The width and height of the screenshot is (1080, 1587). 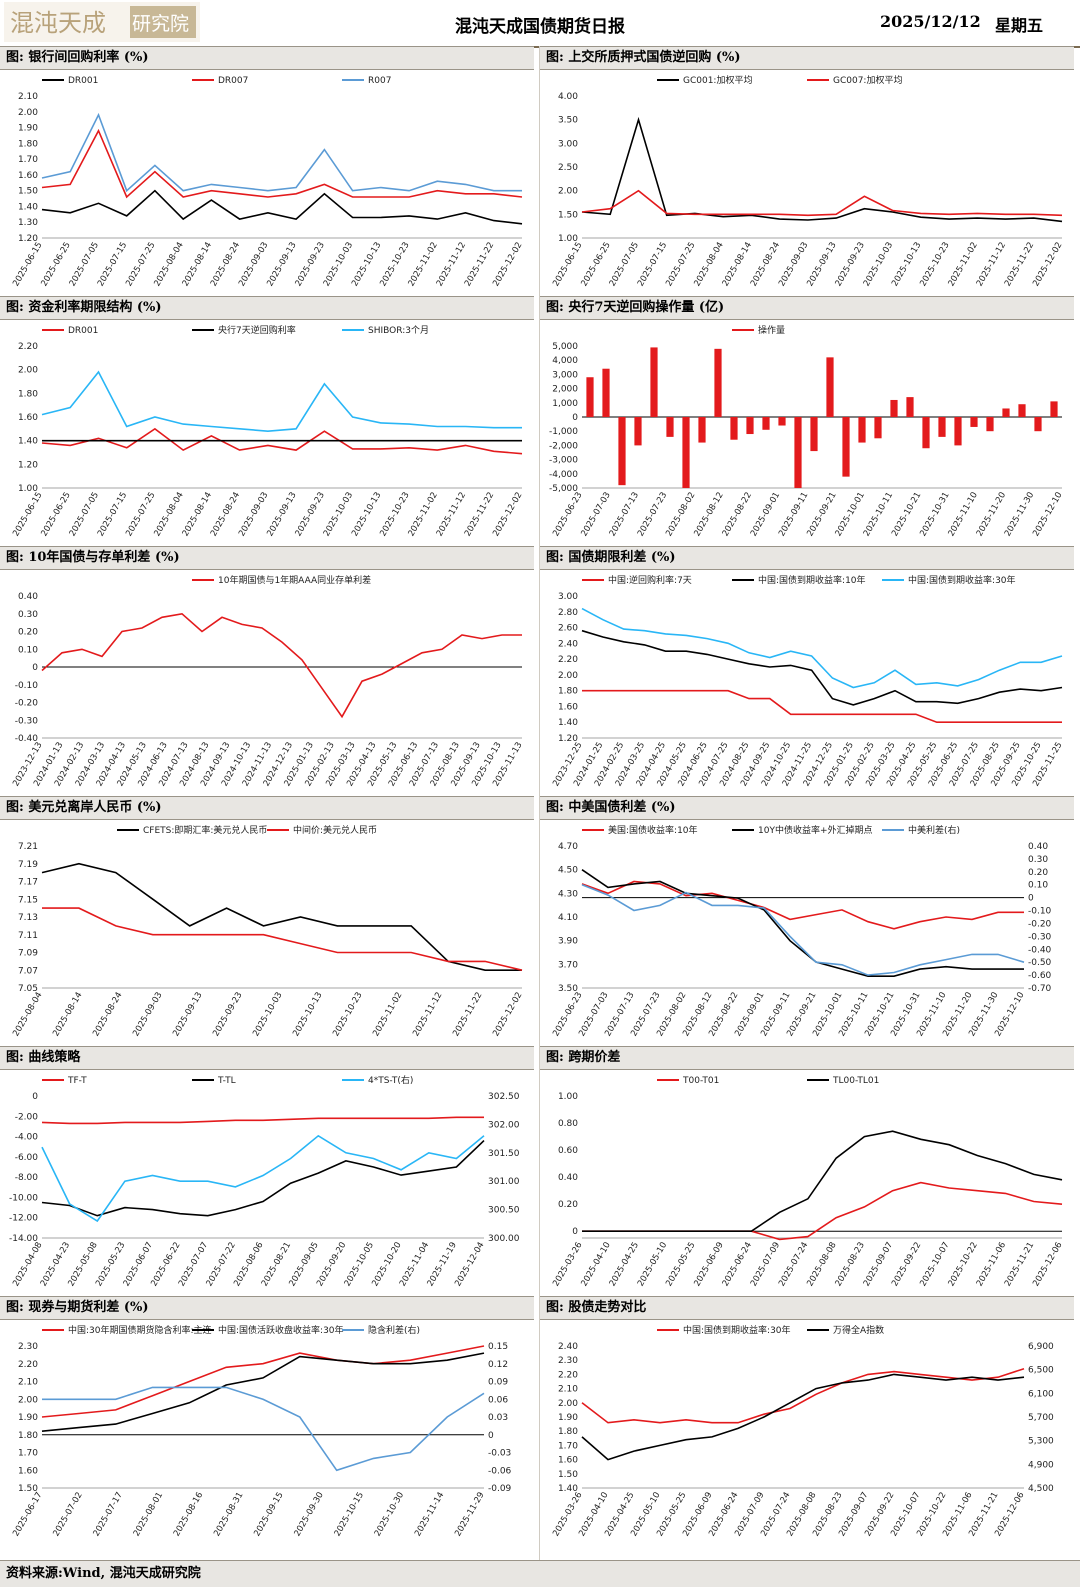 What do you see at coordinates (28, 1347) in the screenshot?
I see `y-tick-label: 2.30` at bounding box center [28, 1347].